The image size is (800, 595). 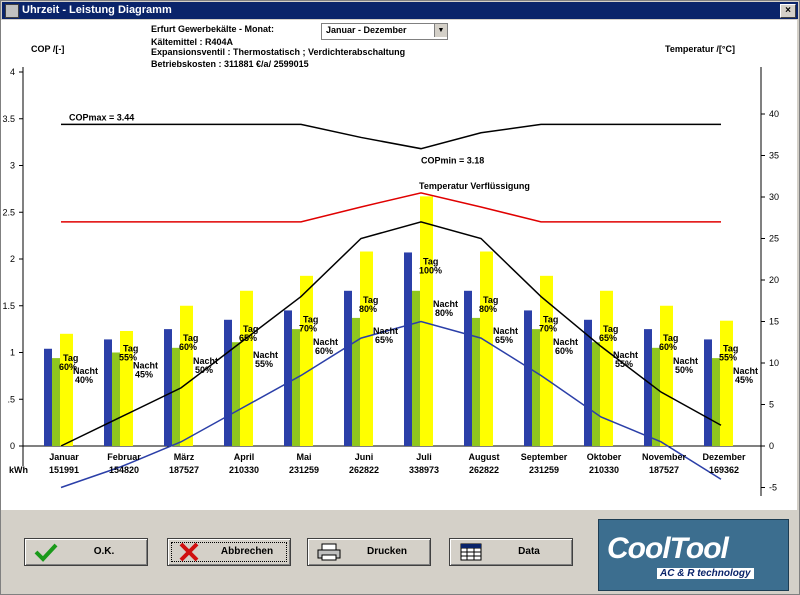 What do you see at coordinates (248, 338) in the screenshot?
I see `tag-percent-label: 65%` at bounding box center [248, 338].